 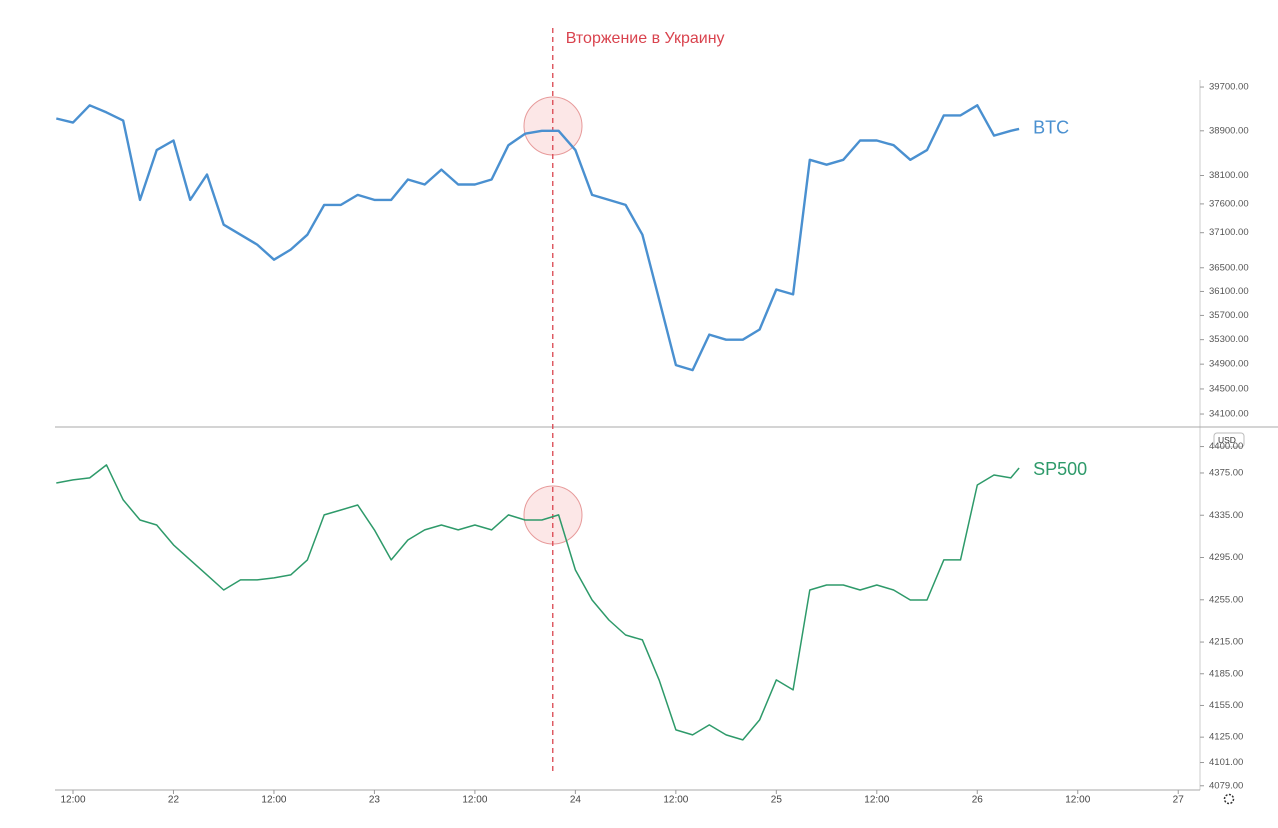 What do you see at coordinates (1226, 642) in the screenshot?
I see `y-tick-label: 4215.00` at bounding box center [1226, 642].